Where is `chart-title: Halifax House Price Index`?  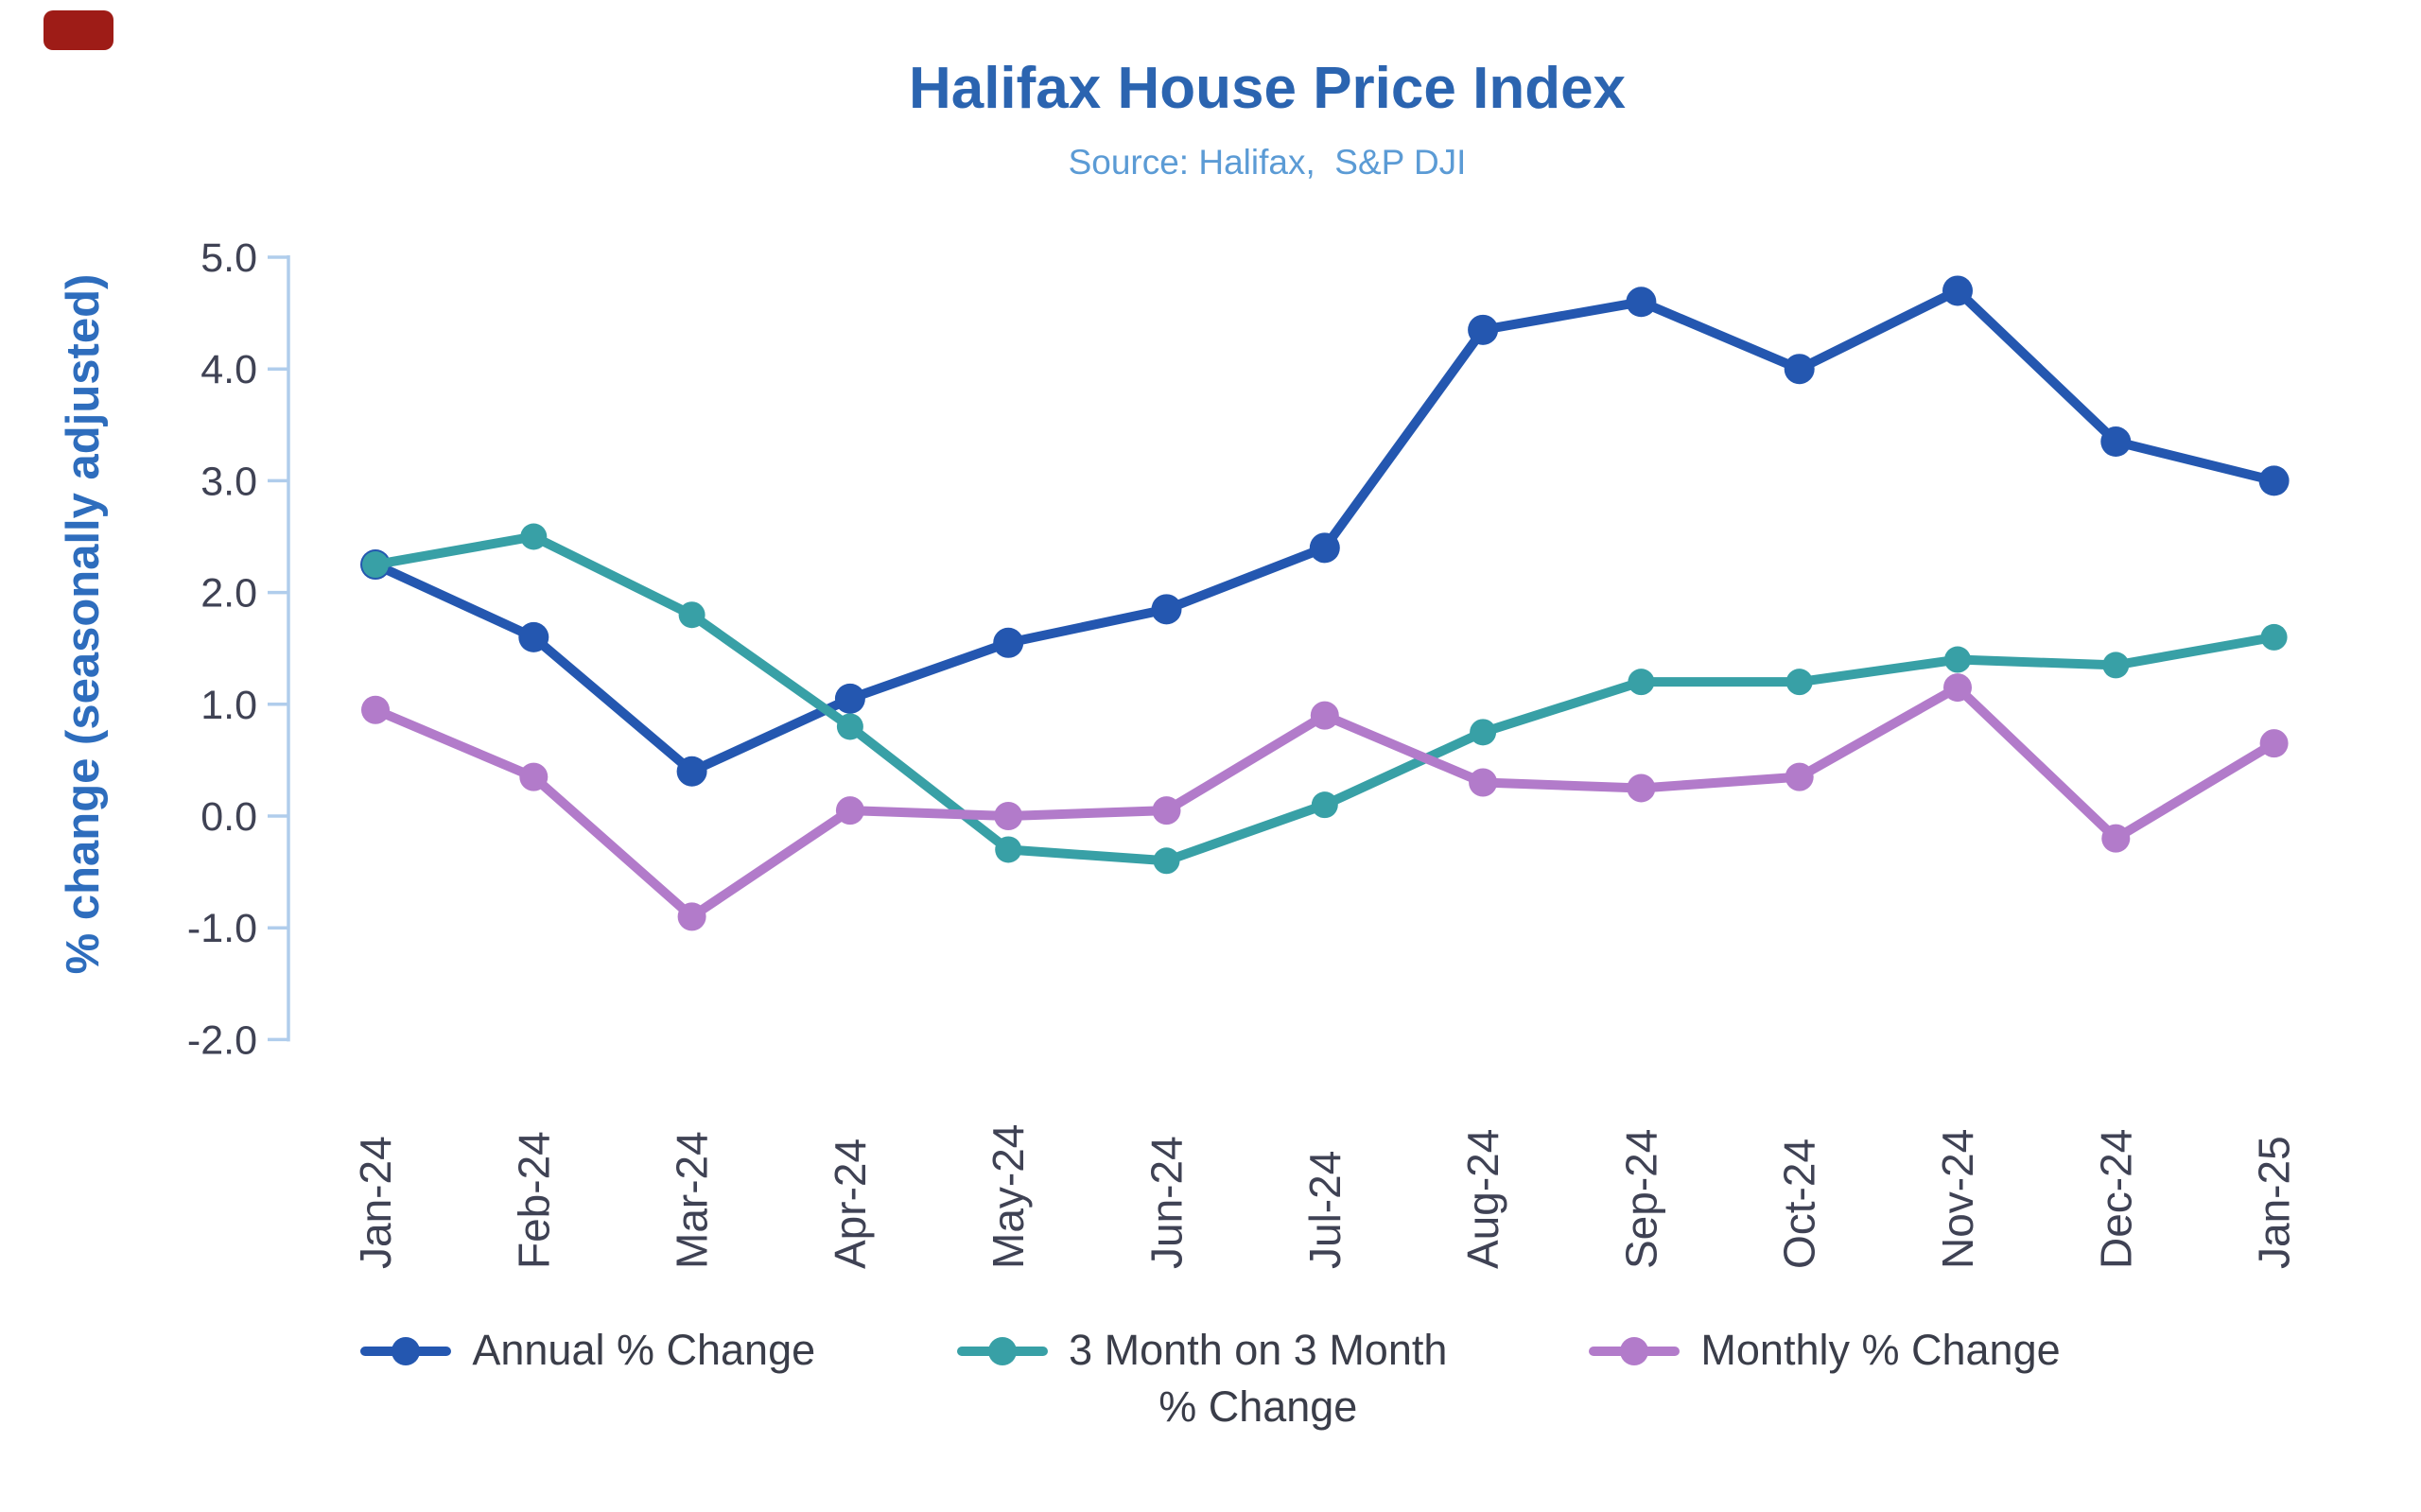
chart-title: Halifax House Price Index is located at coordinates (1267, 89).